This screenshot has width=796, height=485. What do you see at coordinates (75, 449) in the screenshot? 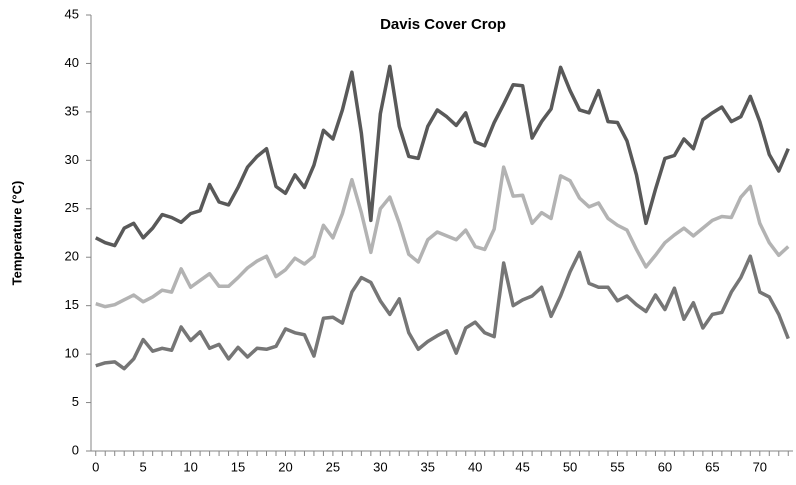
I see `y-tick-label: 0` at bounding box center [75, 449].